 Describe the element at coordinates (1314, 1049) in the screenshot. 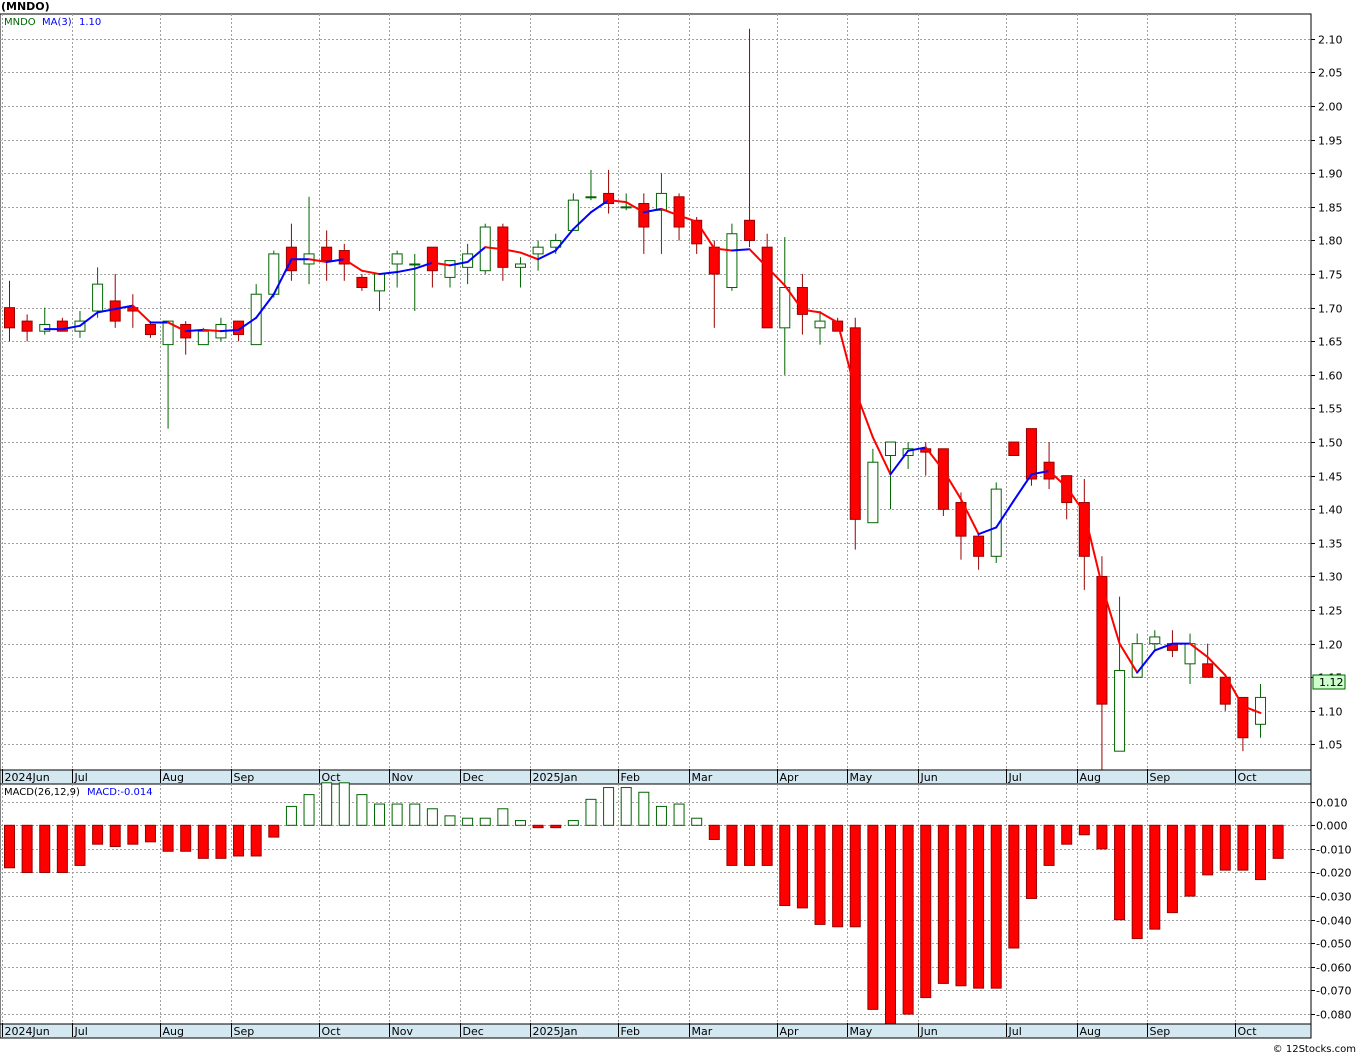

I see `copyright: © 12Stocks.com` at that location.